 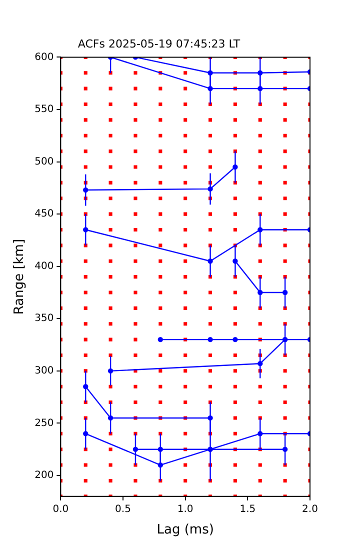 What do you see at coordinates (44, 266) in the screenshot?
I see `y-tick-label: 400` at bounding box center [44, 266].